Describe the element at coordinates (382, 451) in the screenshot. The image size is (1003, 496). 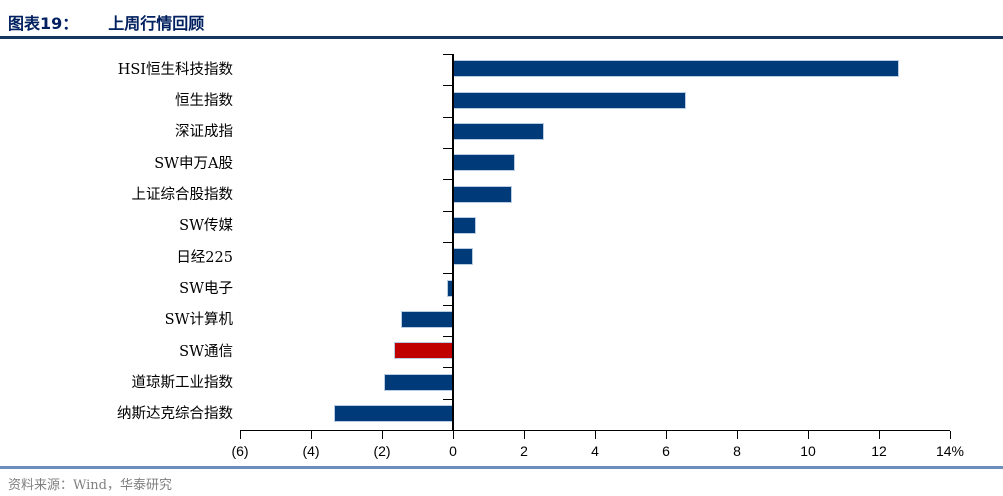
I see `value-axis-tick-label: (2)` at that location.